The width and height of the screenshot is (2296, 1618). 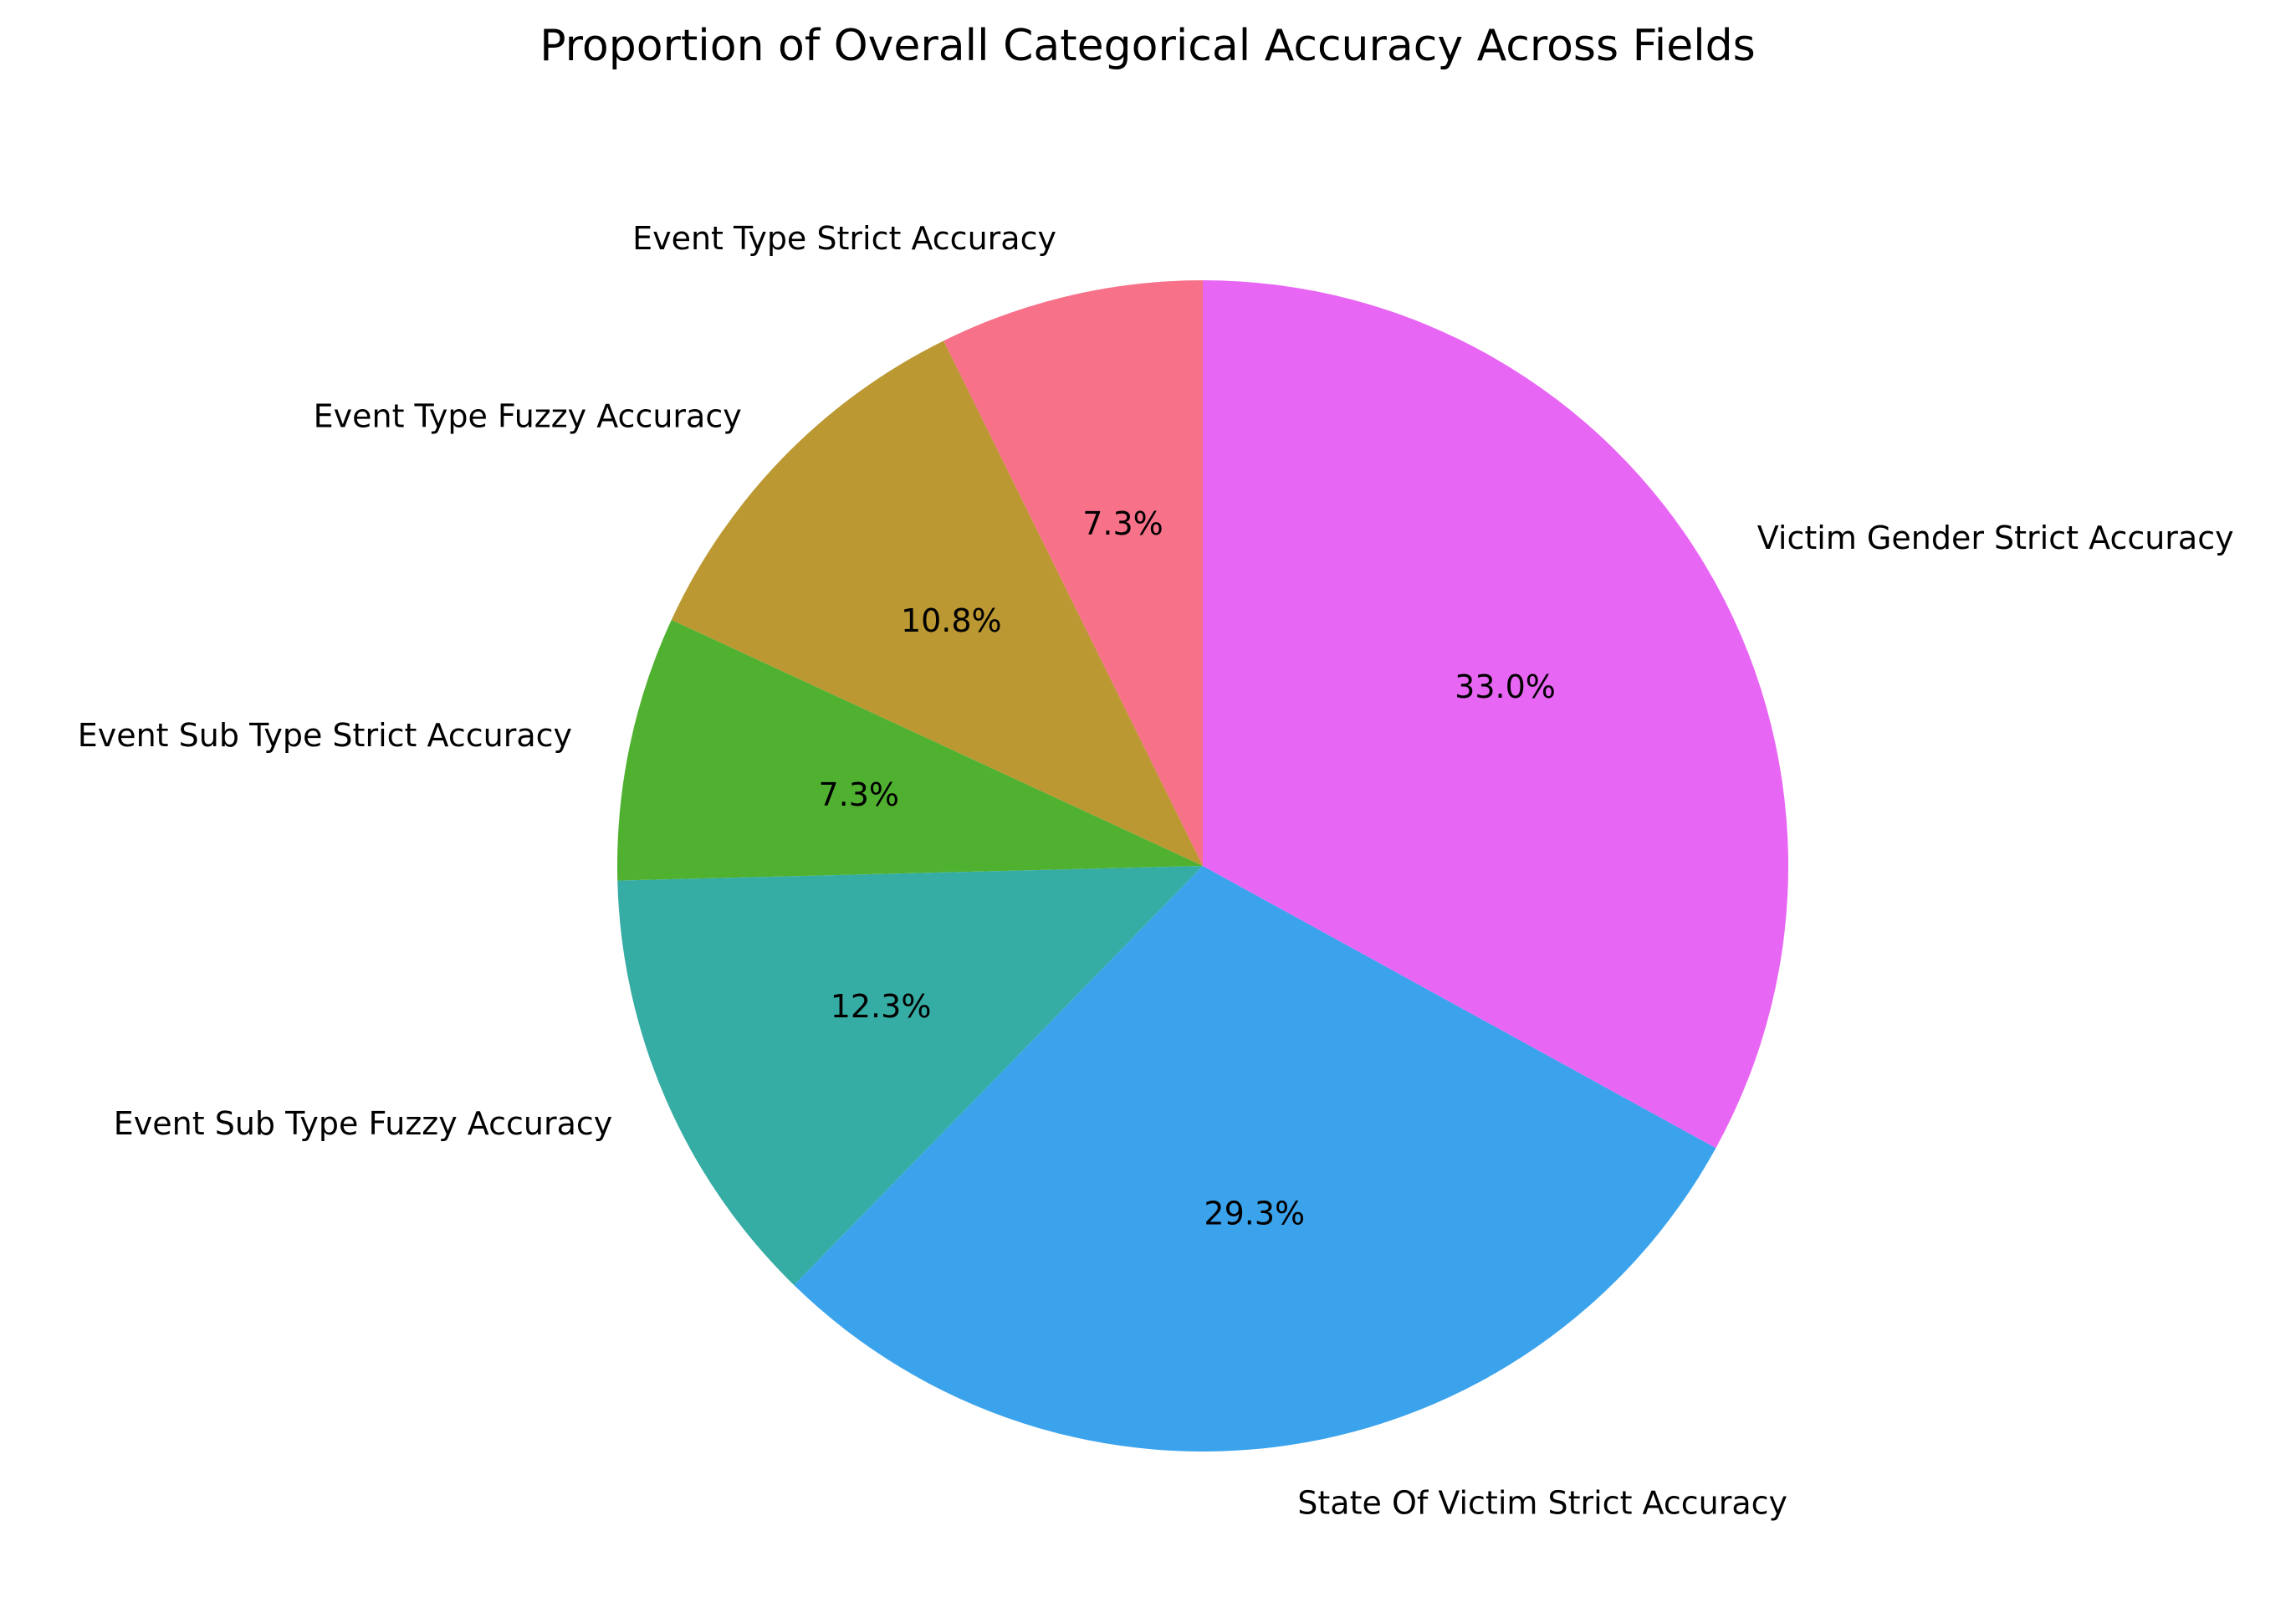 What do you see at coordinates (528, 415) in the screenshot?
I see `slice-label-event-type-fuzzy-accuracy: Event Type Fuzzy Accuracy` at bounding box center [528, 415].